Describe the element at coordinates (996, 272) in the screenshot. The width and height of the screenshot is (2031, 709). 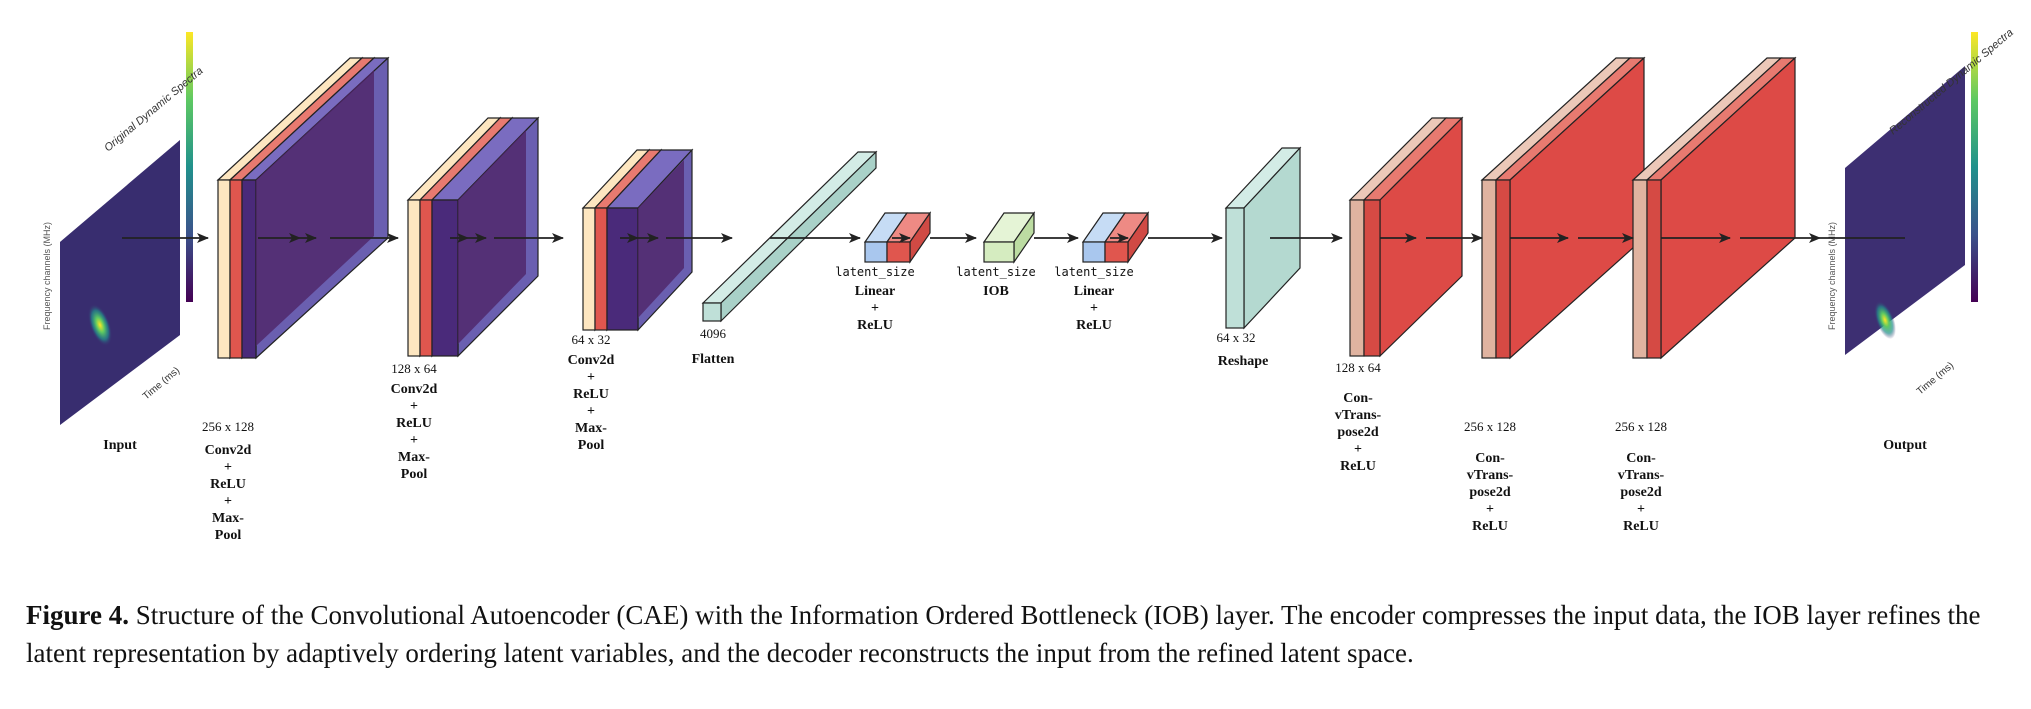
I see `iob-size: latent_size` at that location.